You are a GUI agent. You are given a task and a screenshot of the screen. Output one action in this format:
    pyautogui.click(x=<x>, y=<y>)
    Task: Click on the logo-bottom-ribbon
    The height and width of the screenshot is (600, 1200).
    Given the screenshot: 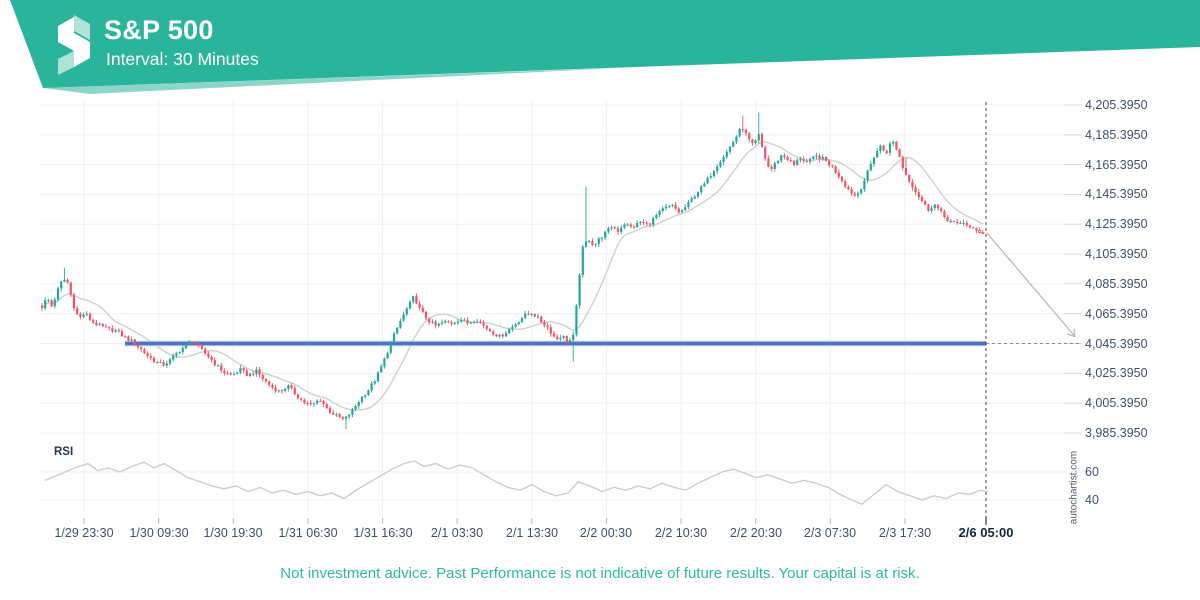 What is the action you would take?
    pyautogui.click(x=66, y=63)
    